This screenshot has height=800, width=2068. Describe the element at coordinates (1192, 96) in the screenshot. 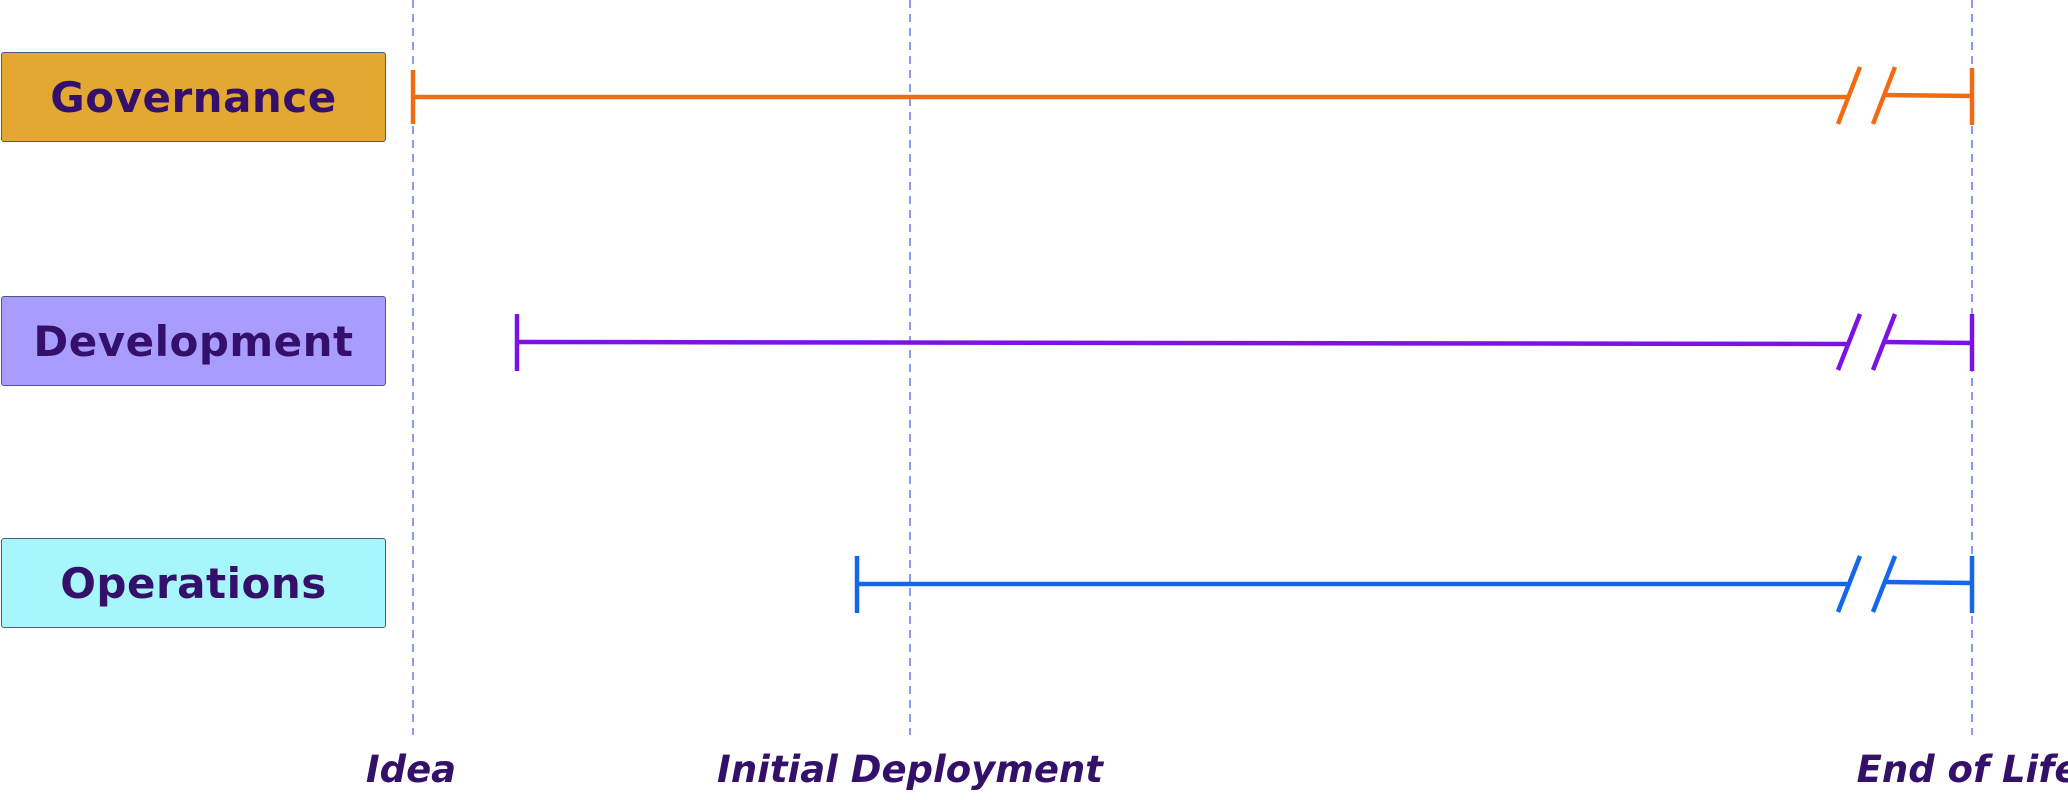

I see `governance-timeline-bar` at that location.